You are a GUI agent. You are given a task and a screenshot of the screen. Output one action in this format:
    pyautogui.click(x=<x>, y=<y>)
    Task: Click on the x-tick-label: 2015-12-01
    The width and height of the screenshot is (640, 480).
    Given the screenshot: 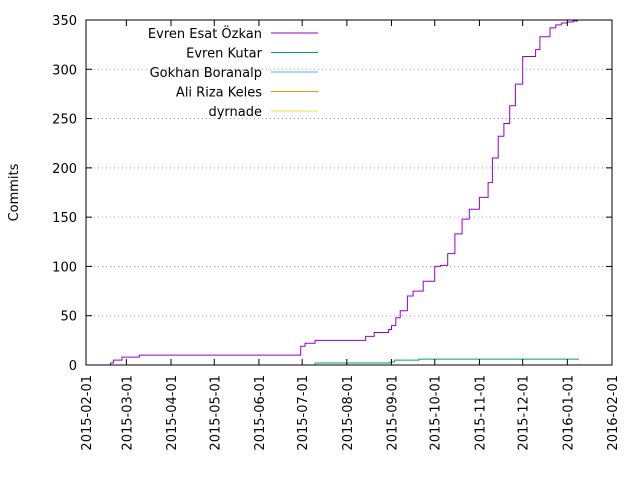 What is the action you would take?
    pyautogui.click(x=524, y=413)
    